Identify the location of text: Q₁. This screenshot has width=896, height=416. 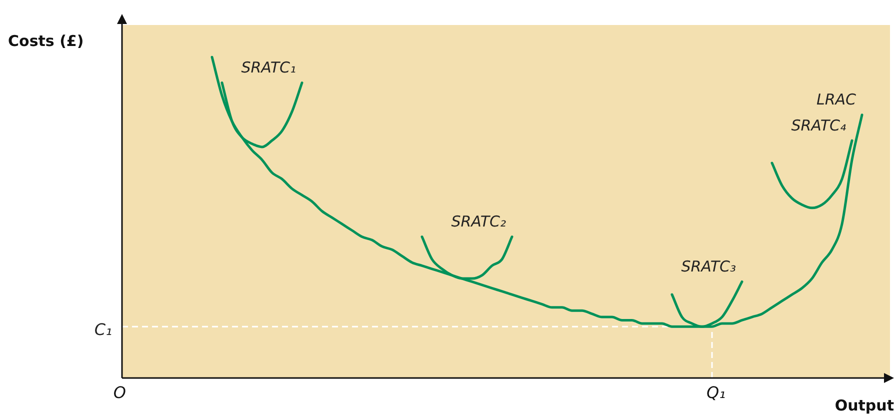
(716, 392).